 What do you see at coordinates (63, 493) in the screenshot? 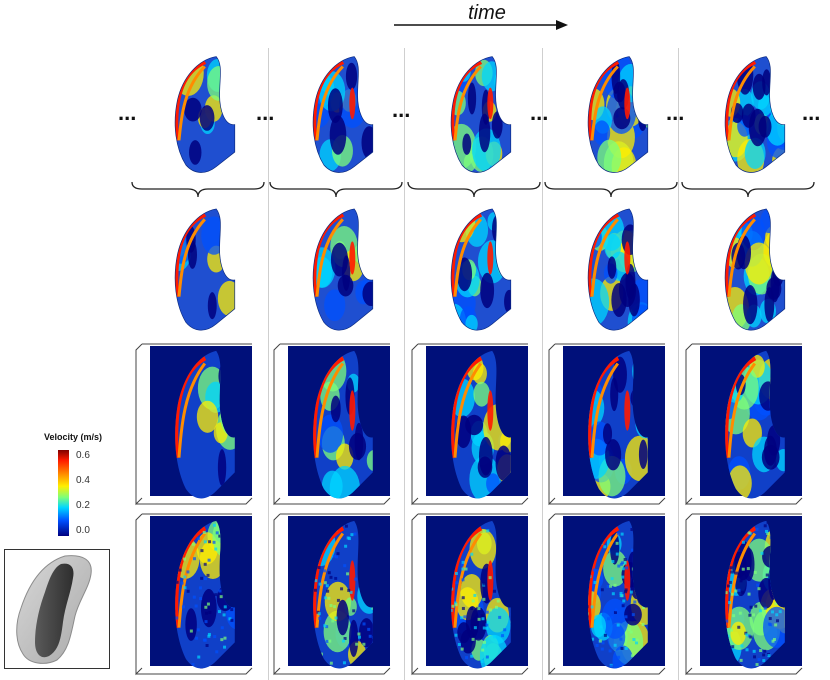
I see `colorbar-gradient` at bounding box center [63, 493].